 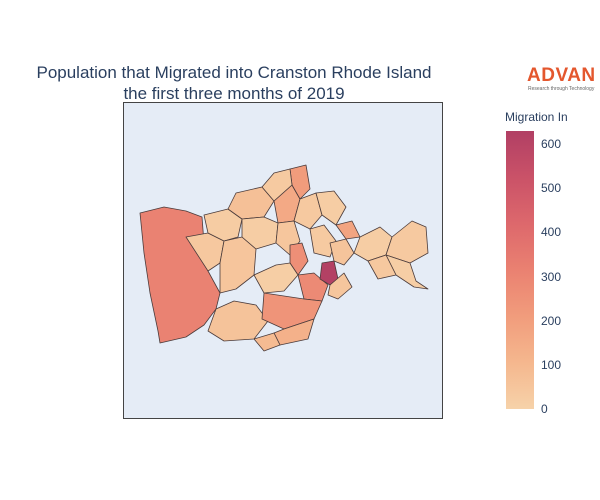 I want to click on colorbar, so click(x=520, y=270).